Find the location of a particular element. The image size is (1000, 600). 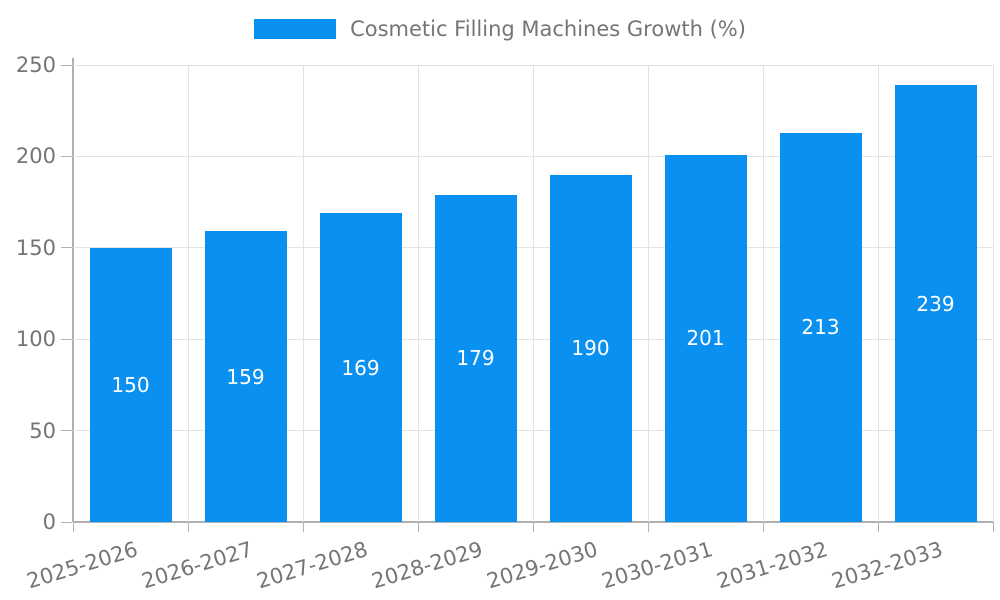

bar: 190 is located at coordinates (590, 348).